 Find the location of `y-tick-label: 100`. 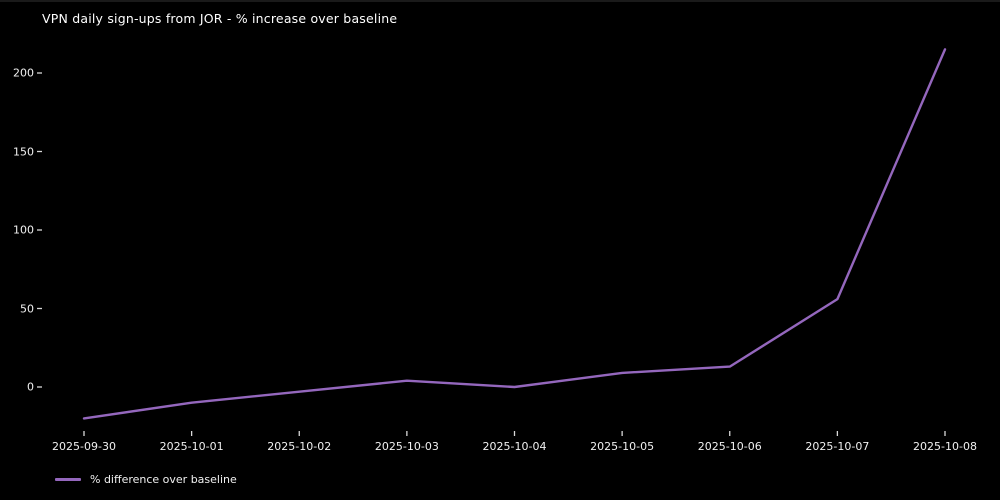

y-tick-label: 100 is located at coordinates (23, 230).